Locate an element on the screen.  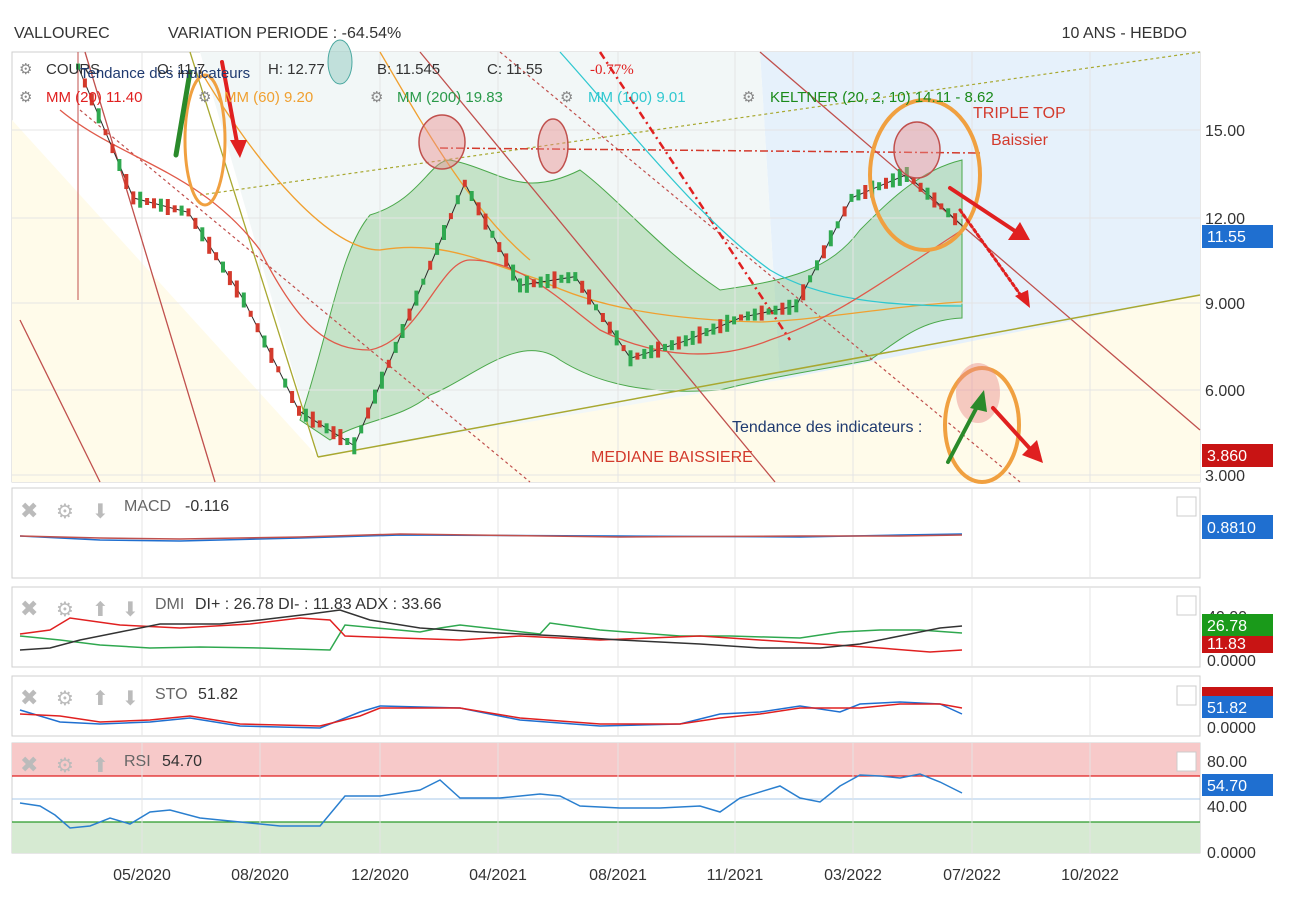
macd-panel: ✖ ⚙ ⬇ MACD -0.116 0.8810 is located at coordinates (642, 533).